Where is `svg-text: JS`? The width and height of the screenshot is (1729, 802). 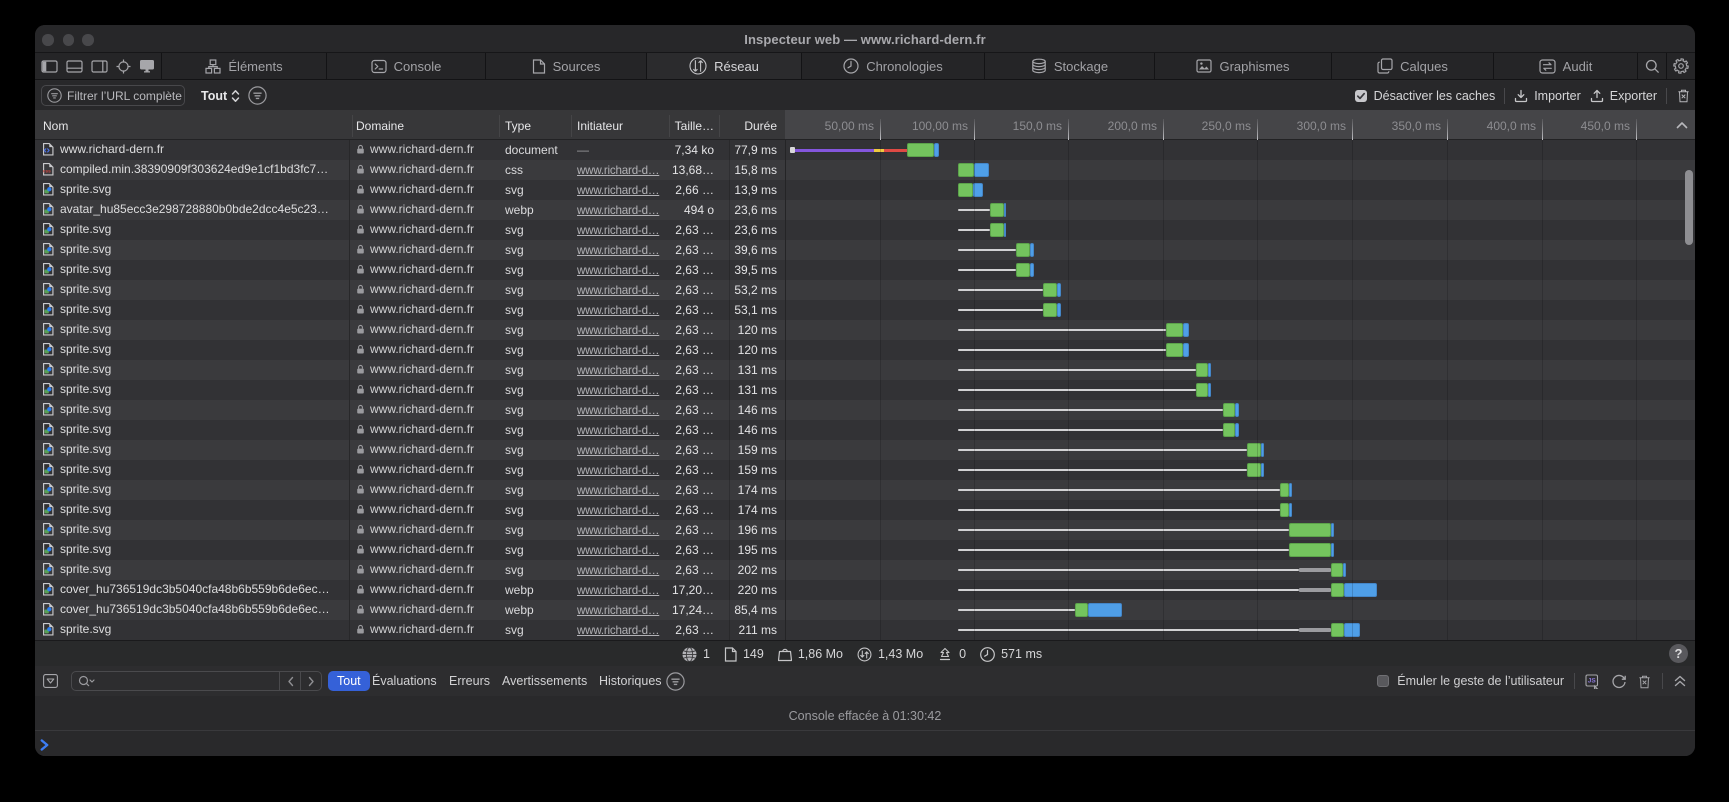
svg-text: JS is located at coordinates (1592, 680).